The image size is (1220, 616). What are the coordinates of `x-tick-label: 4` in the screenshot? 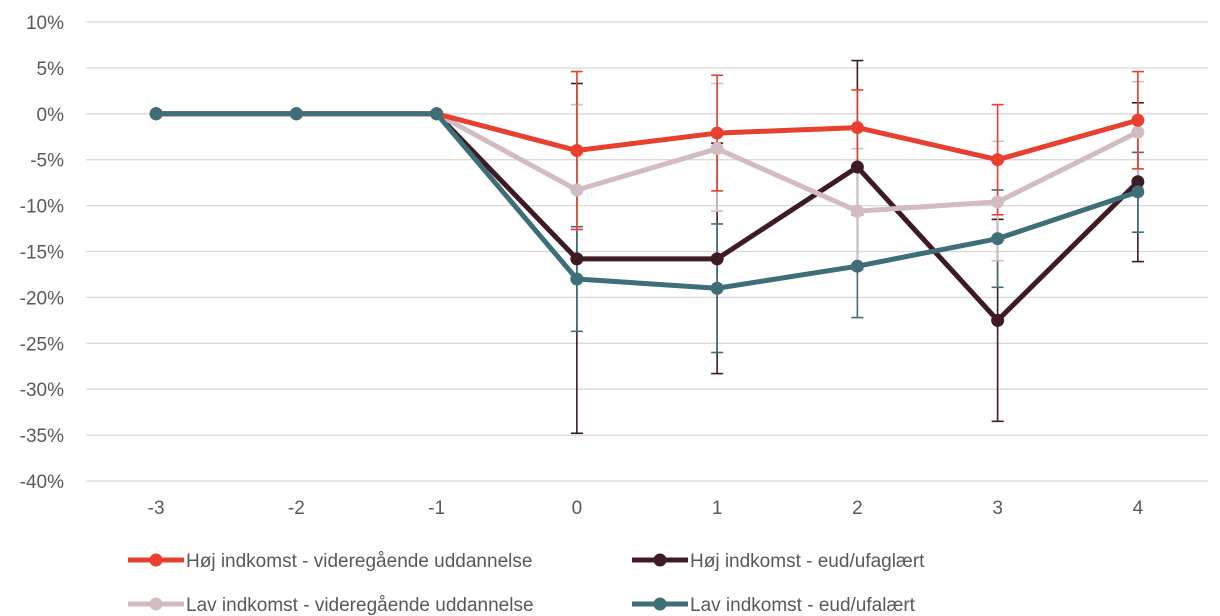 It's located at (1138, 508).